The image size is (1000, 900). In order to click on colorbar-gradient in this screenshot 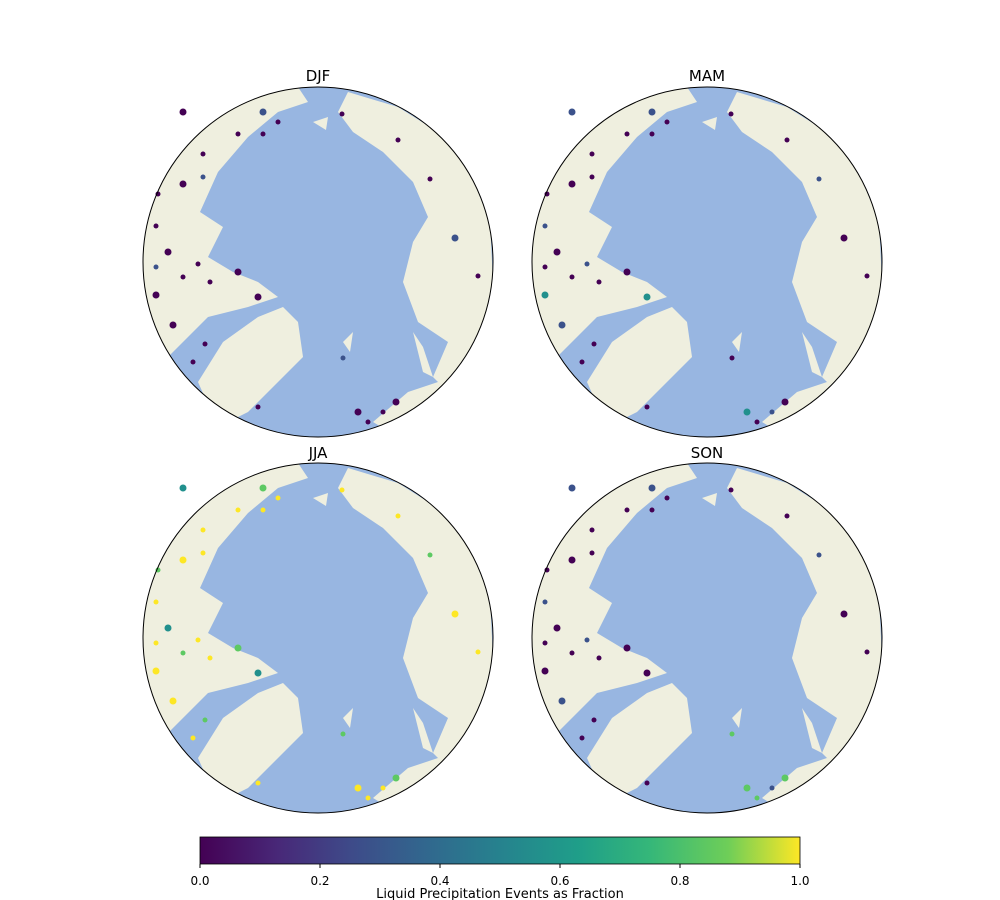, I will do `click(500, 850)`.